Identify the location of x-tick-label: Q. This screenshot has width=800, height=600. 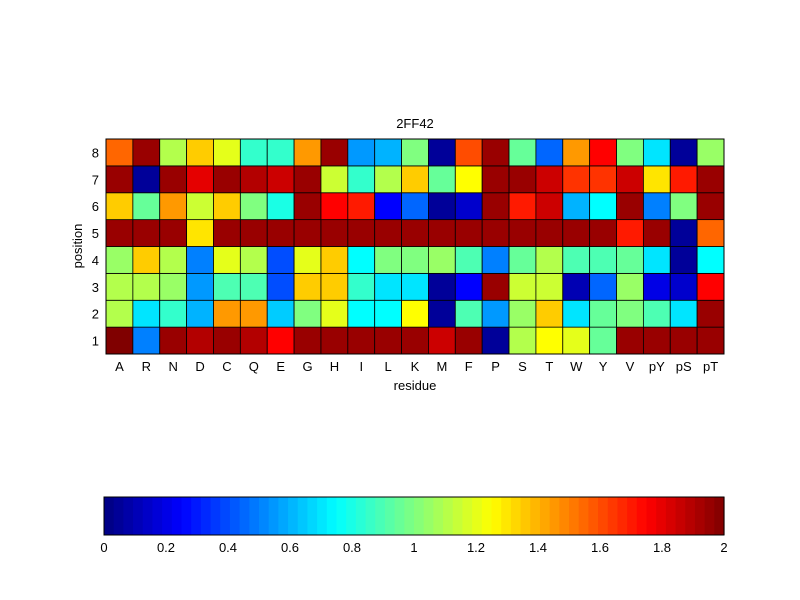
(254, 366).